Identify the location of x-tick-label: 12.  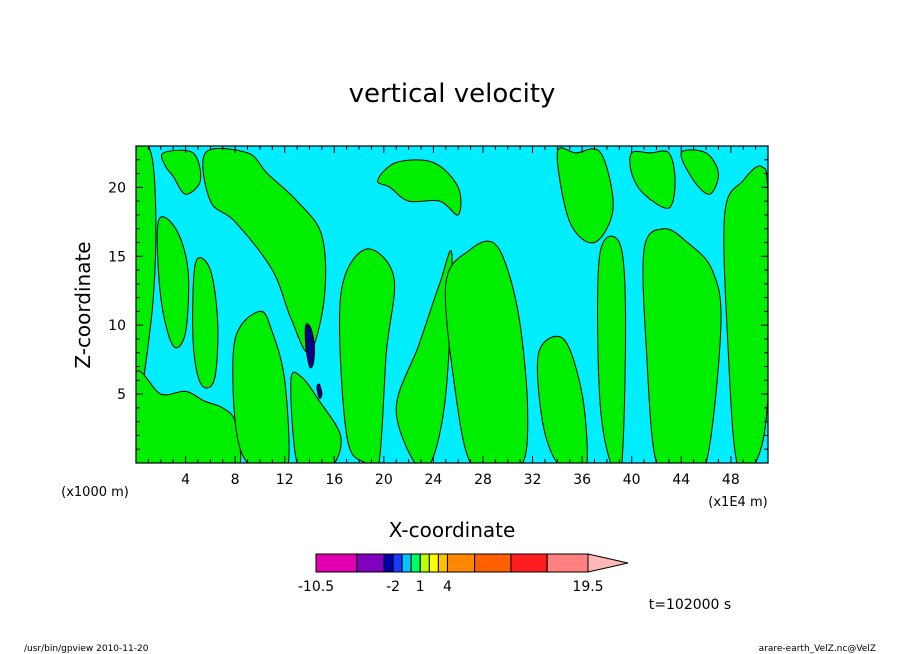
(285, 480).